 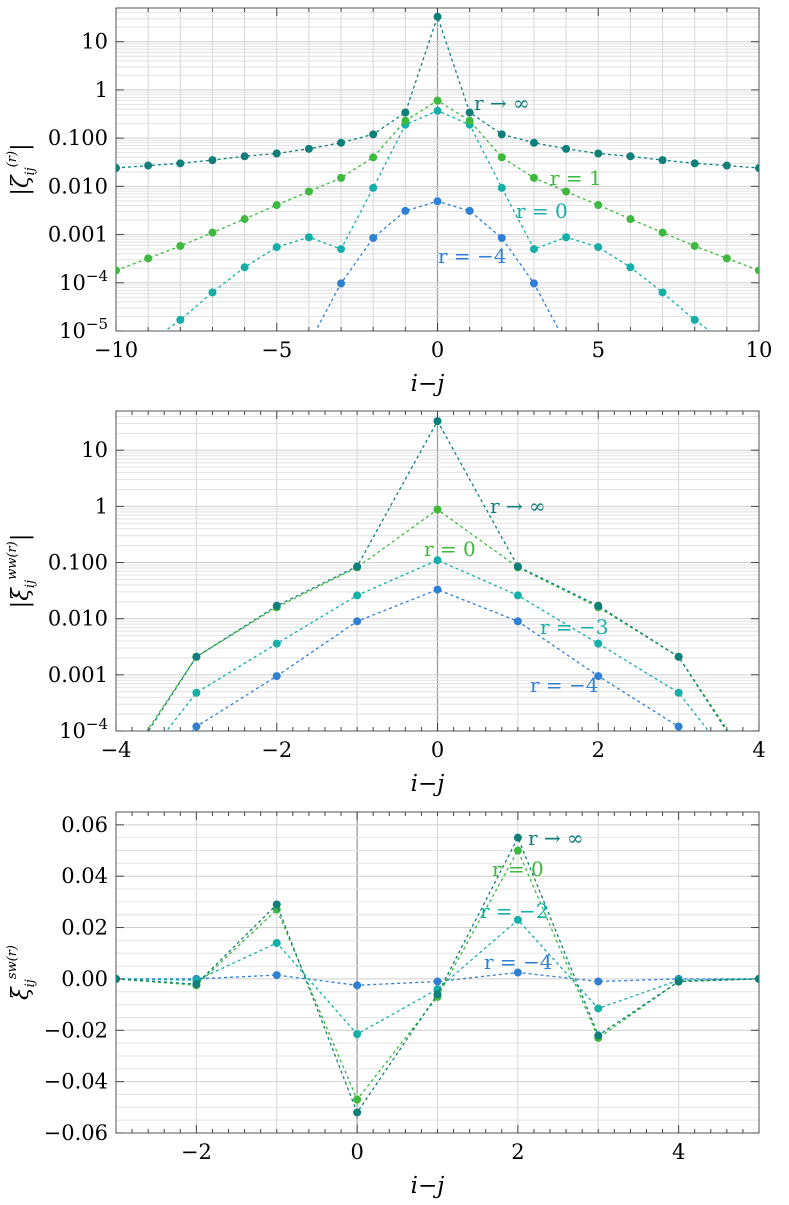 I want to click on y-tick-label: 0.02, so click(x=84, y=928).